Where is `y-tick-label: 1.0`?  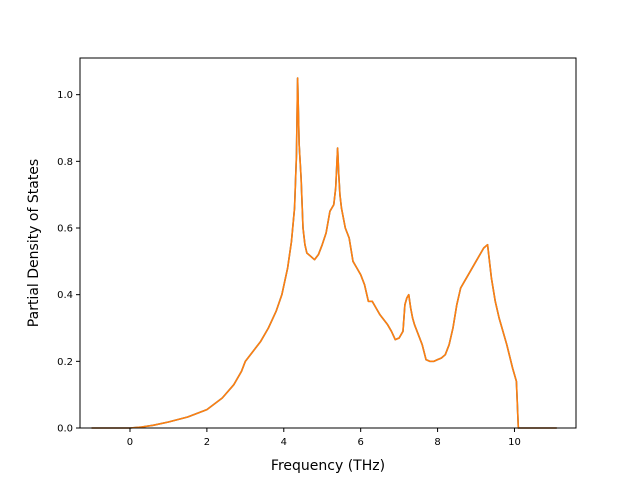
y-tick-label: 1.0 is located at coordinates (65, 95).